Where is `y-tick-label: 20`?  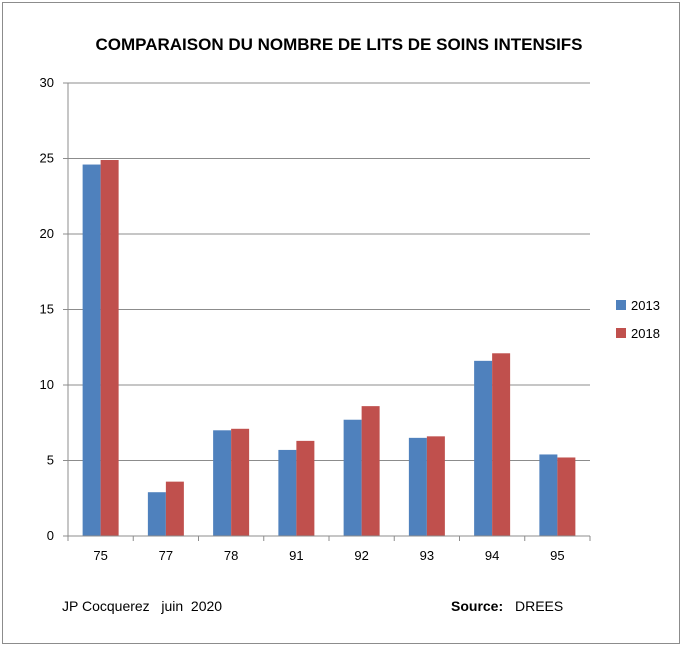
y-tick-label: 20 is located at coordinates (47, 233).